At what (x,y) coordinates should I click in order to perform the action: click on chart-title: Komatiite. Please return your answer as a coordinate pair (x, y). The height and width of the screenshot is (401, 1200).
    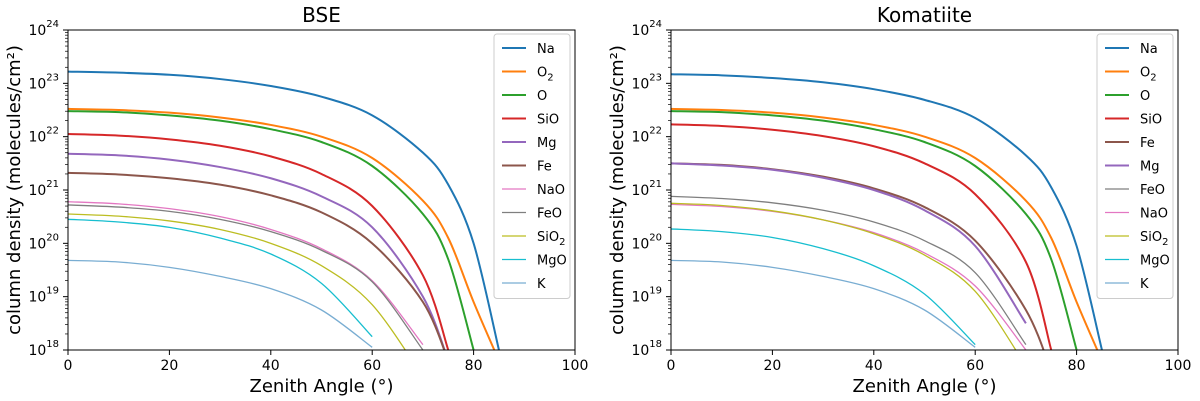
    Looking at the image, I should click on (924, 15).